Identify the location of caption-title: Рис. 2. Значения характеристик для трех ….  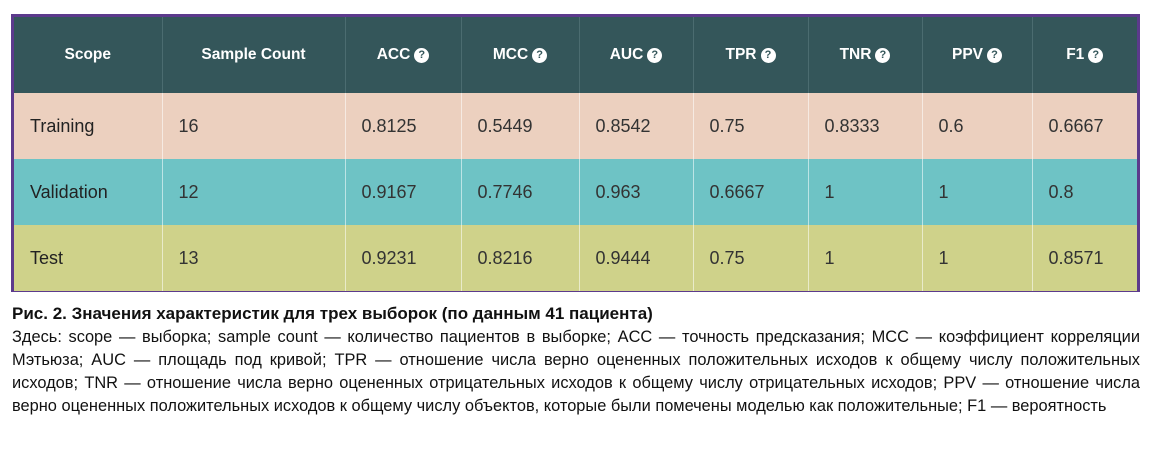
(332, 313).